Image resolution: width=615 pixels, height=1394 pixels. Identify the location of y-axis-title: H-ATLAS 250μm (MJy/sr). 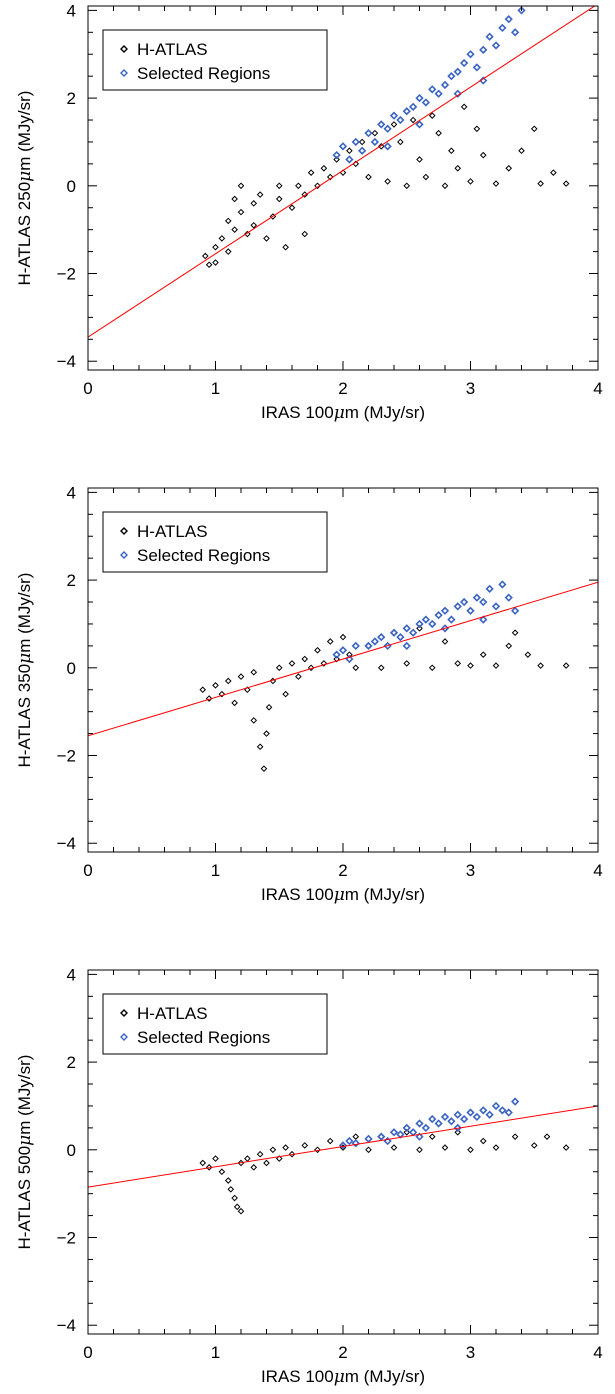
(25, 188).